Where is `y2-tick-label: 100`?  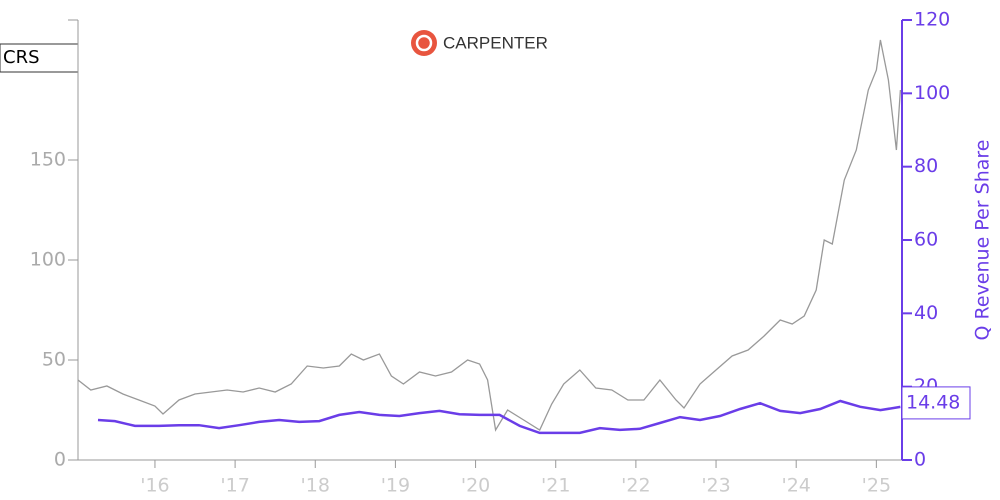 y2-tick-label: 100 is located at coordinates (932, 93).